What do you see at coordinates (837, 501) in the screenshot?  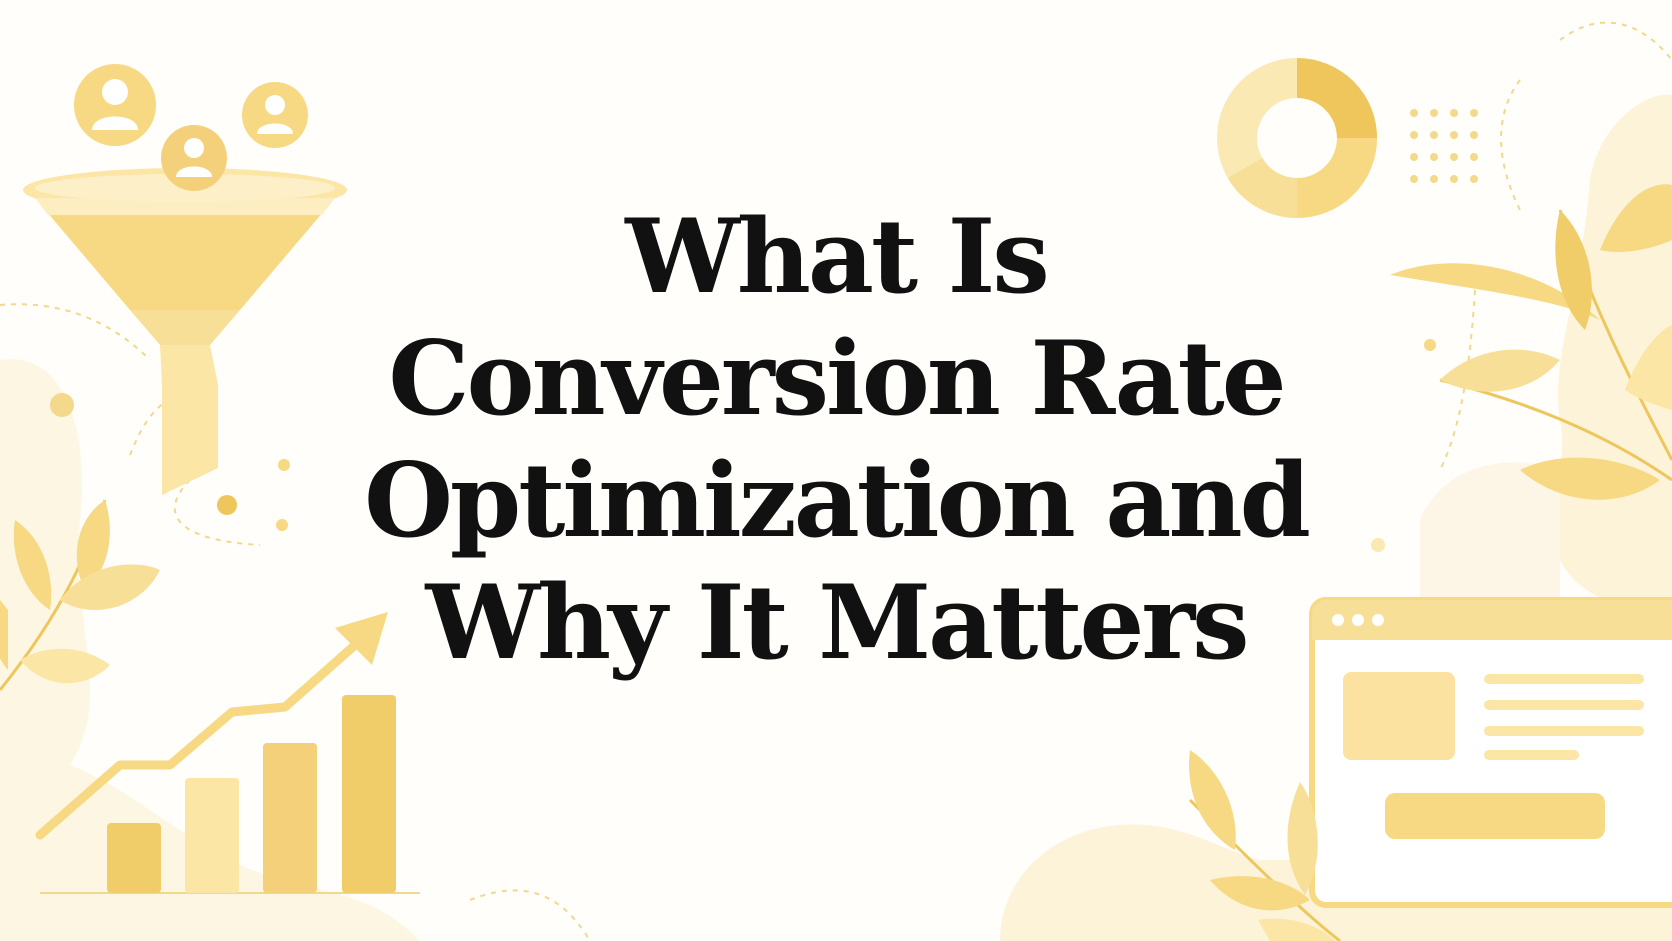 I see `title-line-3: Optimization and` at bounding box center [837, 501].